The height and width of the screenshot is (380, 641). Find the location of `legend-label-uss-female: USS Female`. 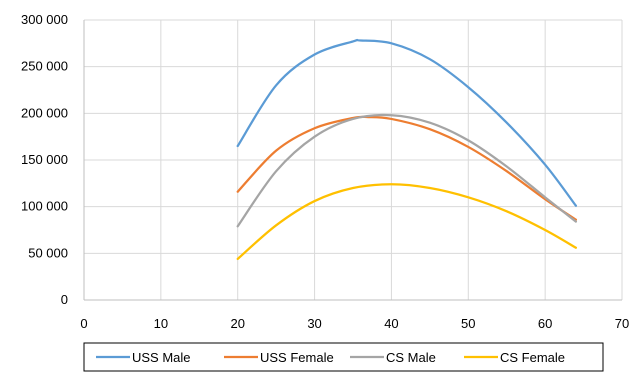

legend-label-uss-female: USS Female is located at coordinates (297, 357).